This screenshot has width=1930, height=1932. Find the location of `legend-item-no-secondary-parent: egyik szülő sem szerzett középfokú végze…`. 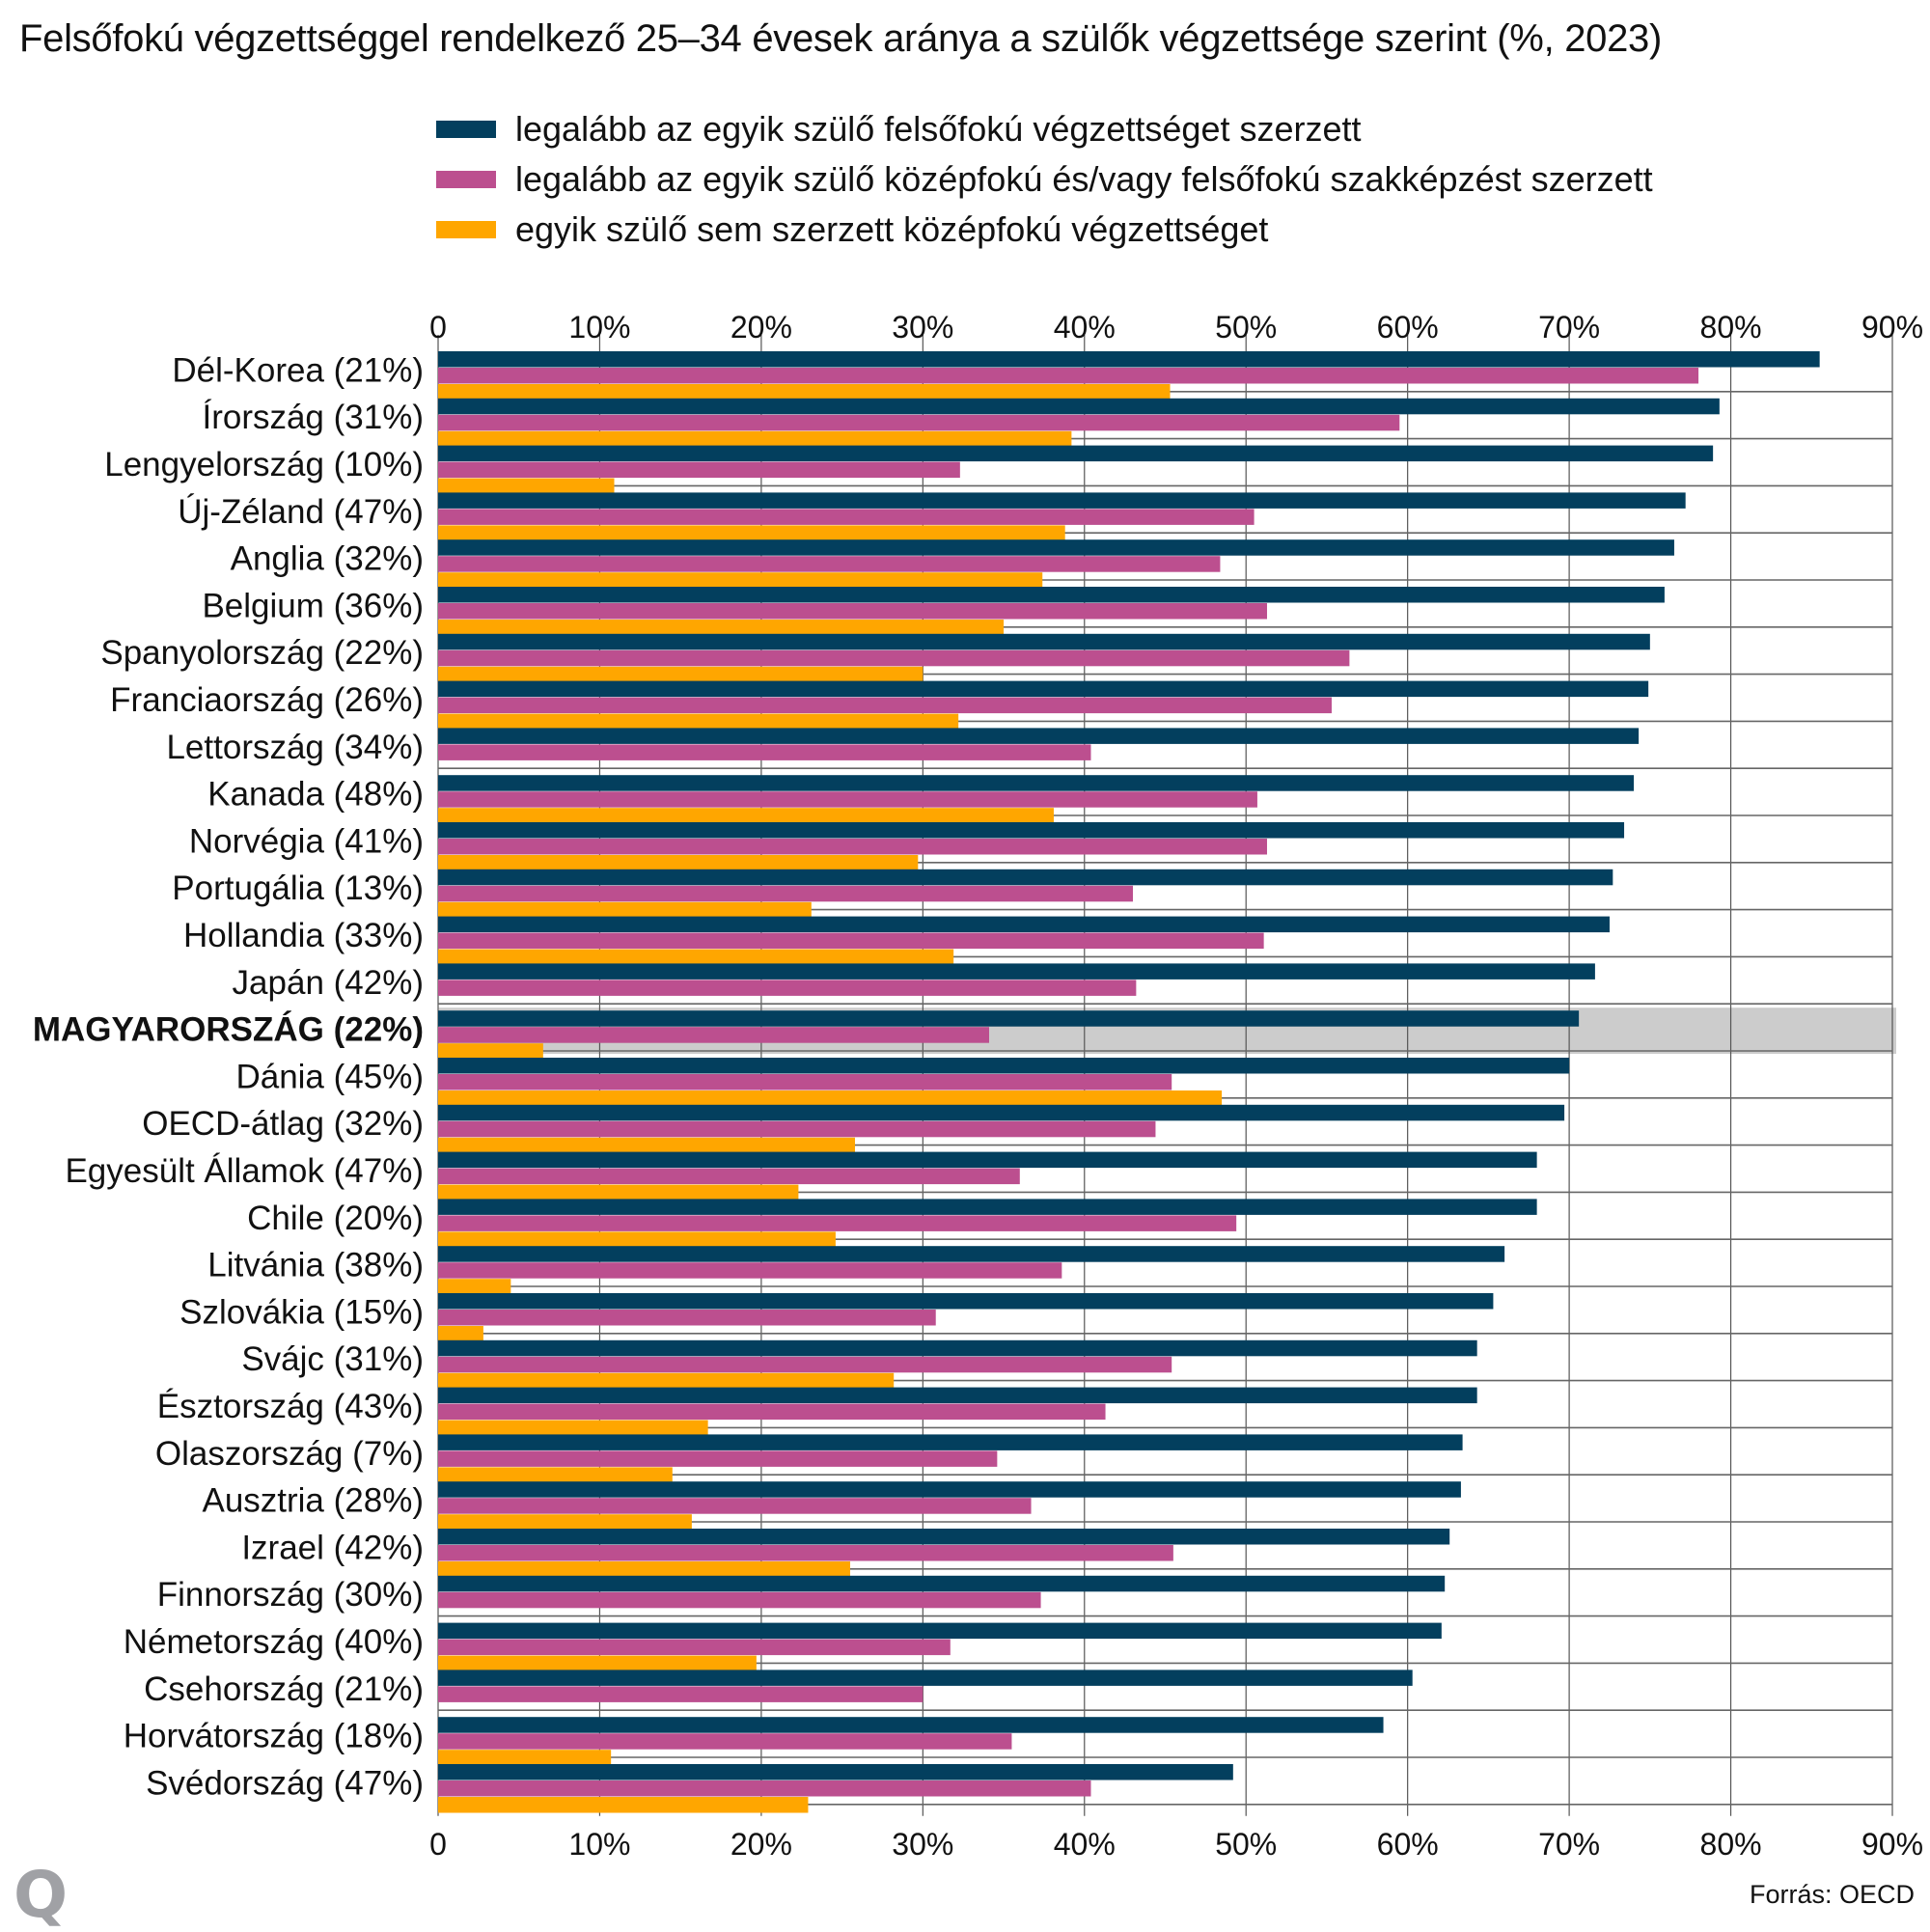

legend-item-no-secondary-parent: egyik szülő sem szerzett középfokú végze… is located at coordinates (1044, 230).